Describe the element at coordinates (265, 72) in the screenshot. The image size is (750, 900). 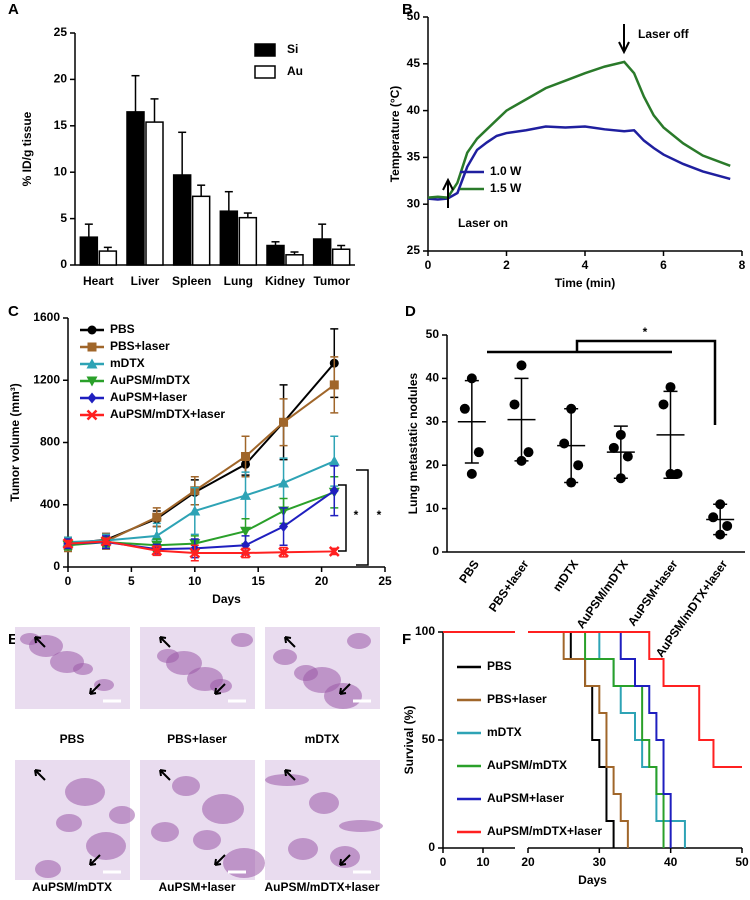
I see `legend-swatch` at that location.